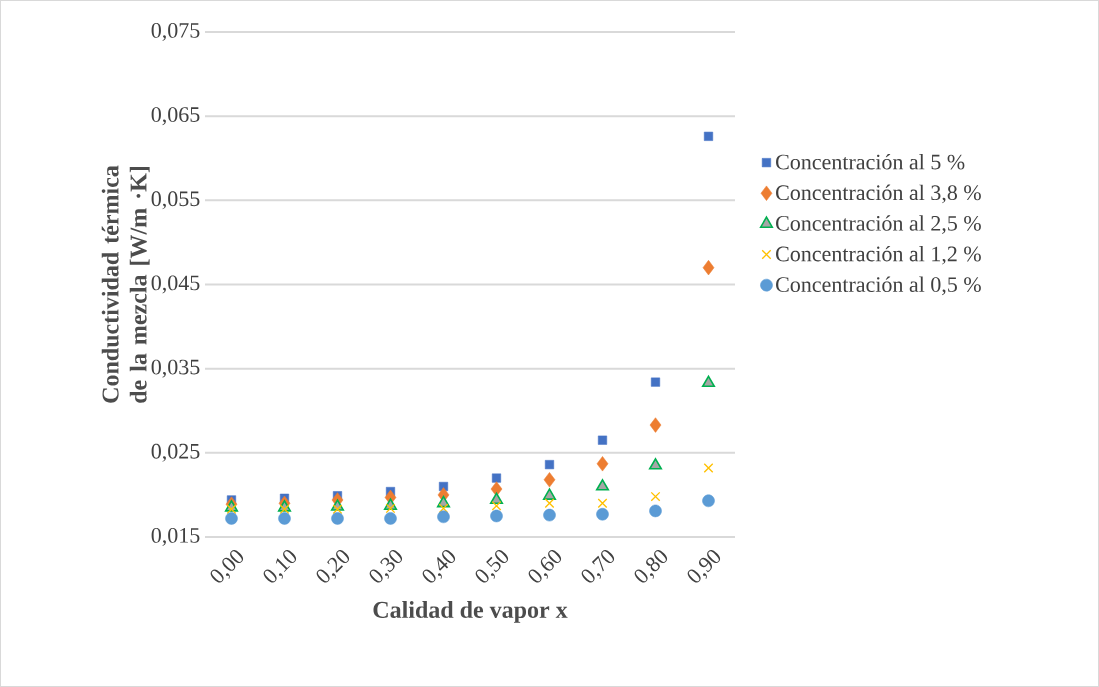  What do you see at coordinates (878, 255) in the screenshot?
I see `legend-label: Concentración al 1,2 %` at bounding box center [878, 255].